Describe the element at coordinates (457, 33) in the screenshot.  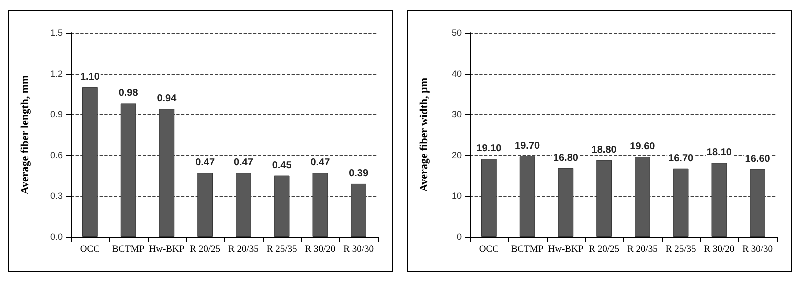
I see `y-tick-label: 50` at that location.